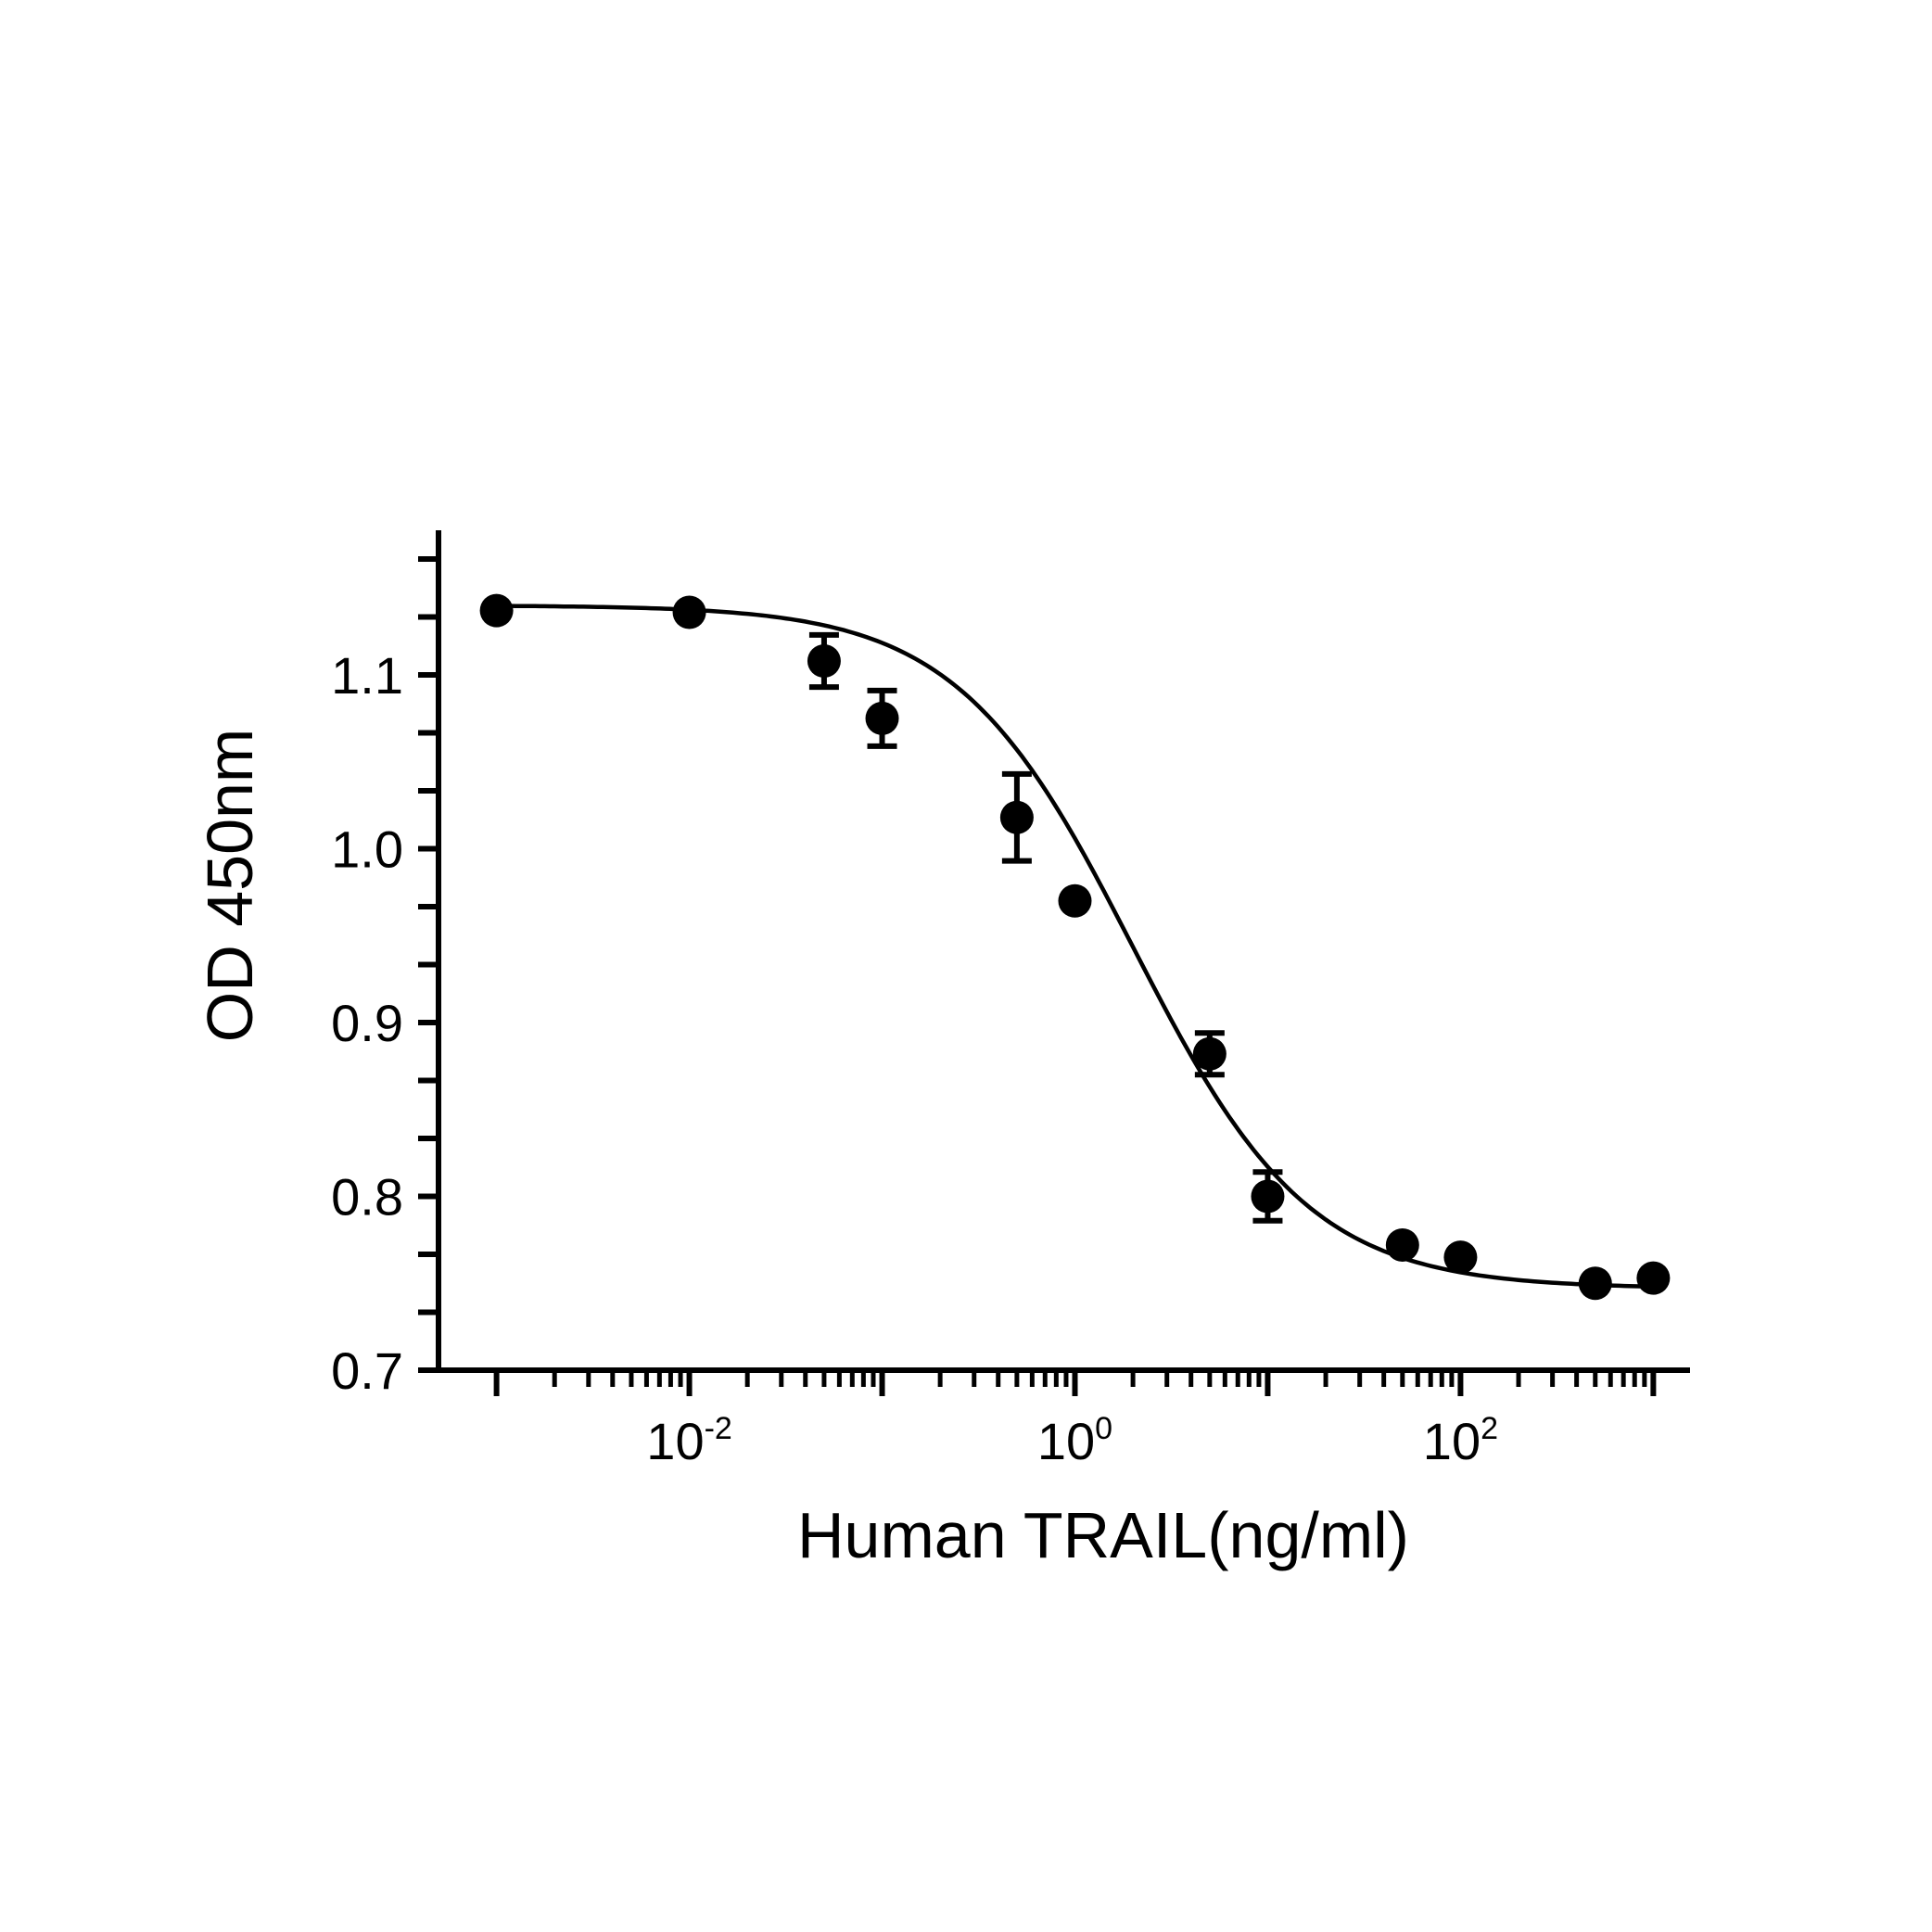 This screenshot has height=1932, width=1932. What do you see at coordinates (367, 1197) in the screenshot?
I see `y-tick-label: 0.8` at bounding box center [367, 1197].